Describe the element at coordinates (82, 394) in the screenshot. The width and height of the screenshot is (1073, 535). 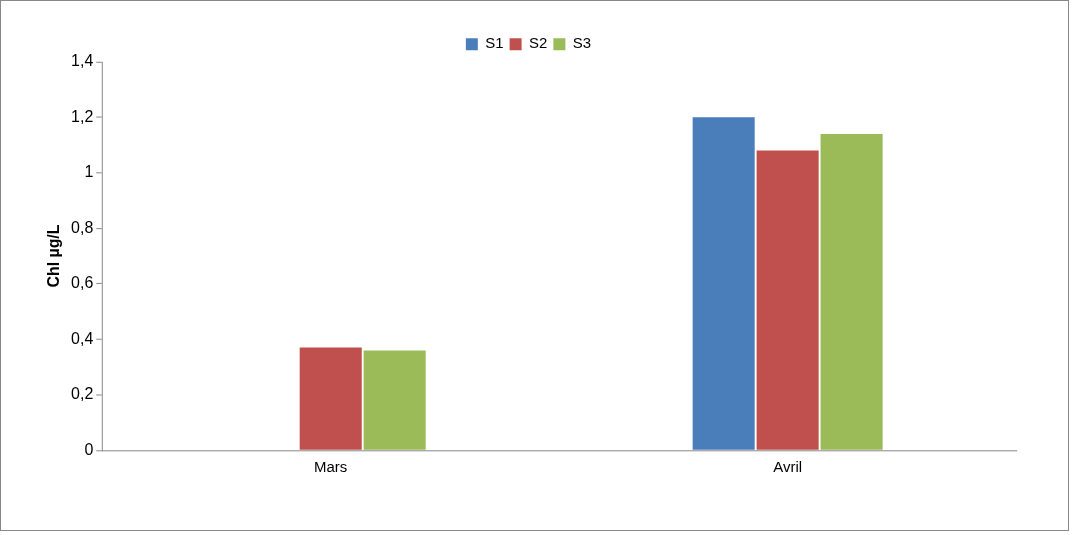
I see `y-tick-label: 0,2` at that location.